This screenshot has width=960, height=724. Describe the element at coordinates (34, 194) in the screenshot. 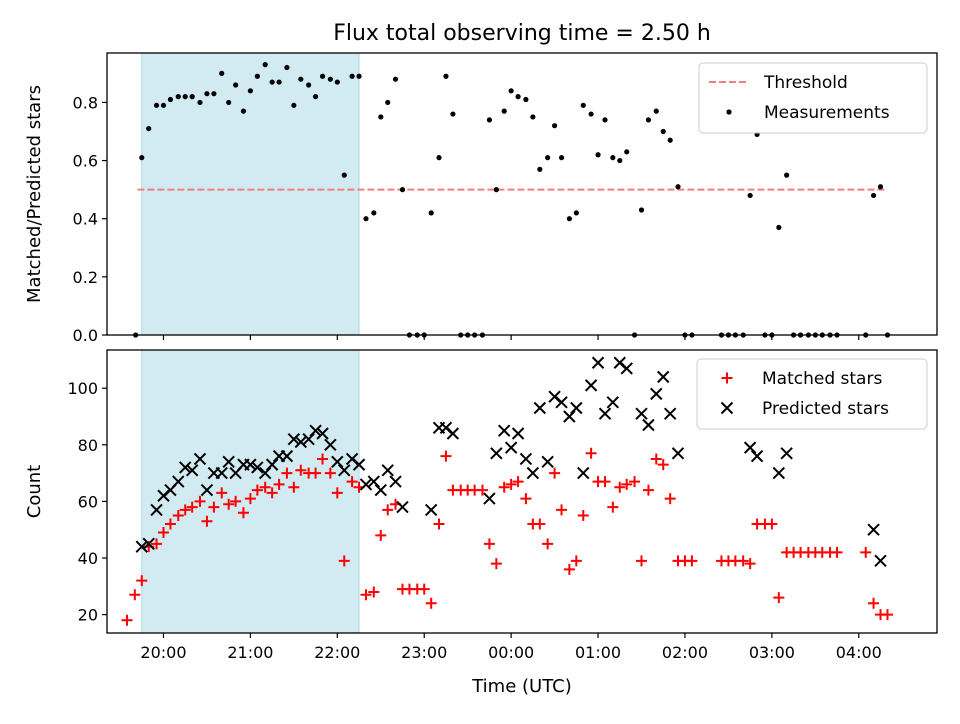

I see `top-y-axis-label: Matched/Predicted stars` at that location.